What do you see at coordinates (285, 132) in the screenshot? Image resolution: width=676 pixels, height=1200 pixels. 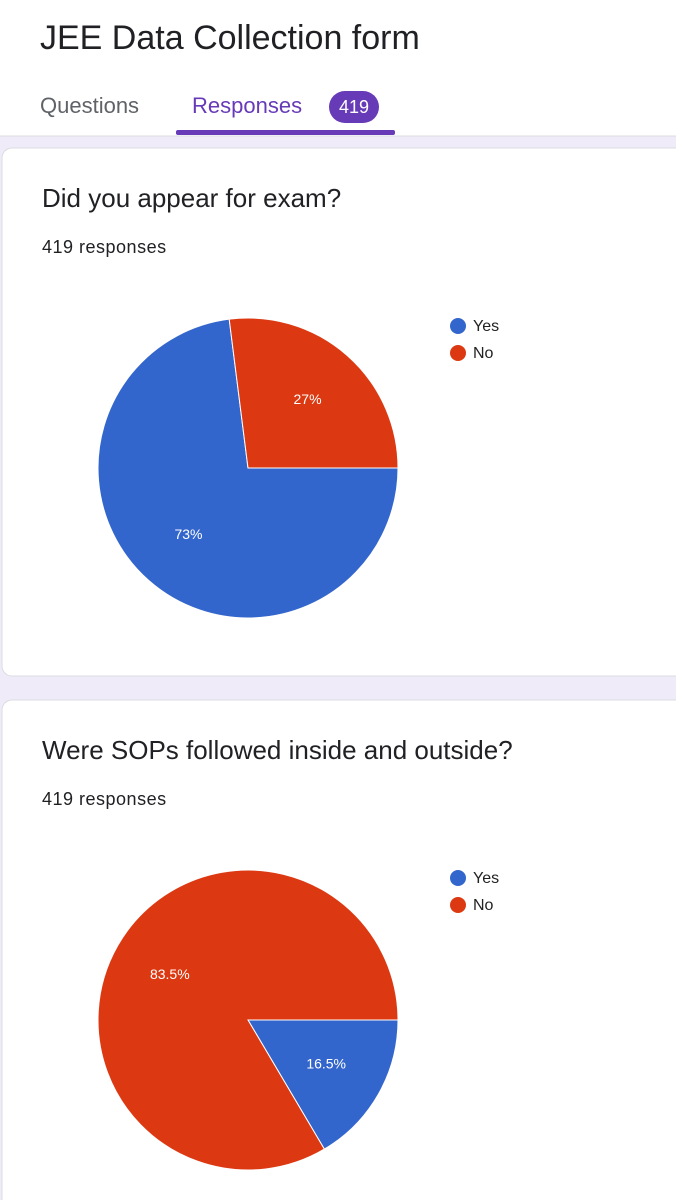 I see `tab-underline` at bounding box center [285, 132].